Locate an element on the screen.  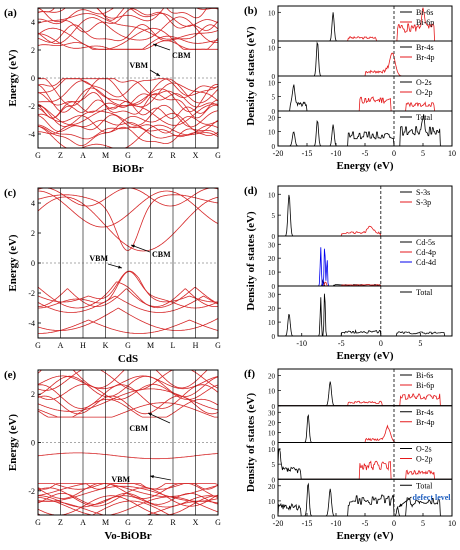
subpanel-frame is located at coordinates (365, 311).